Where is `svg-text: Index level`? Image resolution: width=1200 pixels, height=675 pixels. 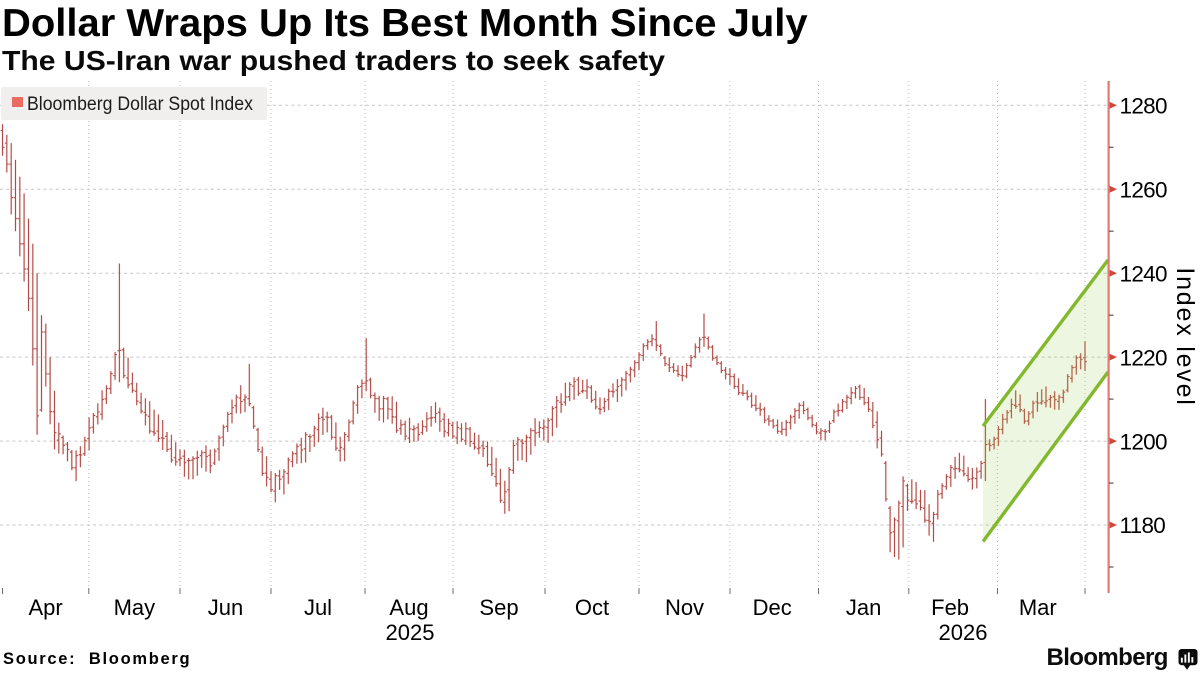 svg-text: Index level is located at coordinates (1185, 336).